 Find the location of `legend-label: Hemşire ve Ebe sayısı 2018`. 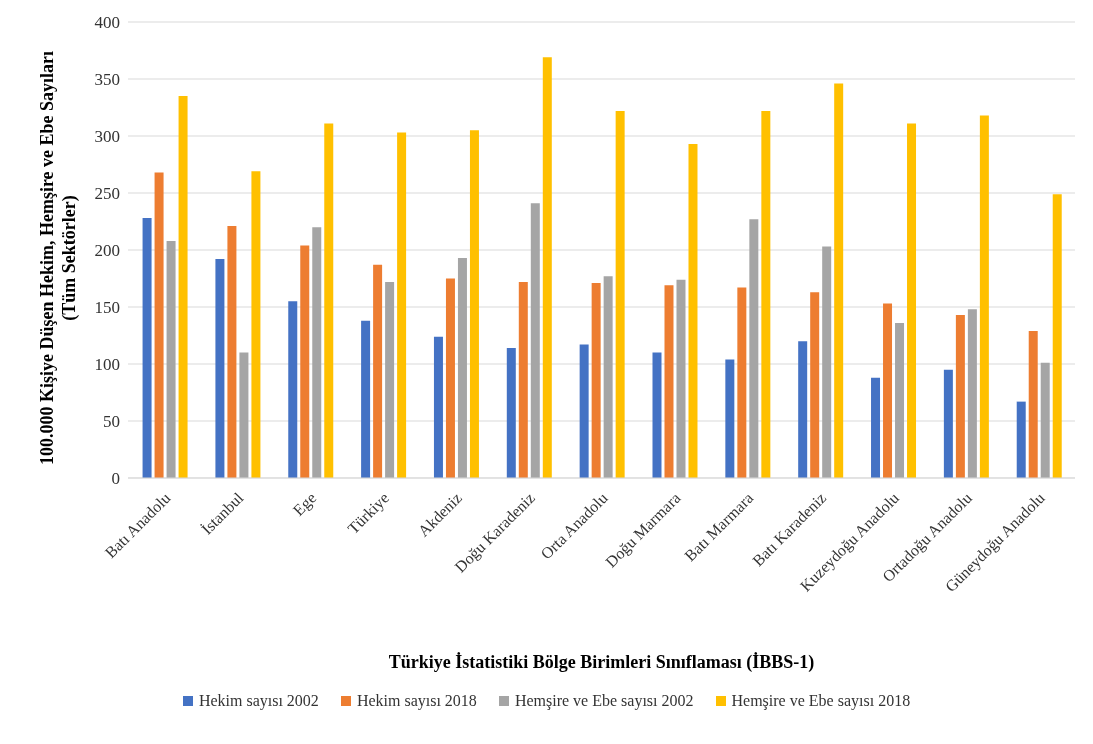

legend-label: Hemşire ve Ebe sayısı 2018 is located at coordinates (820, 701).